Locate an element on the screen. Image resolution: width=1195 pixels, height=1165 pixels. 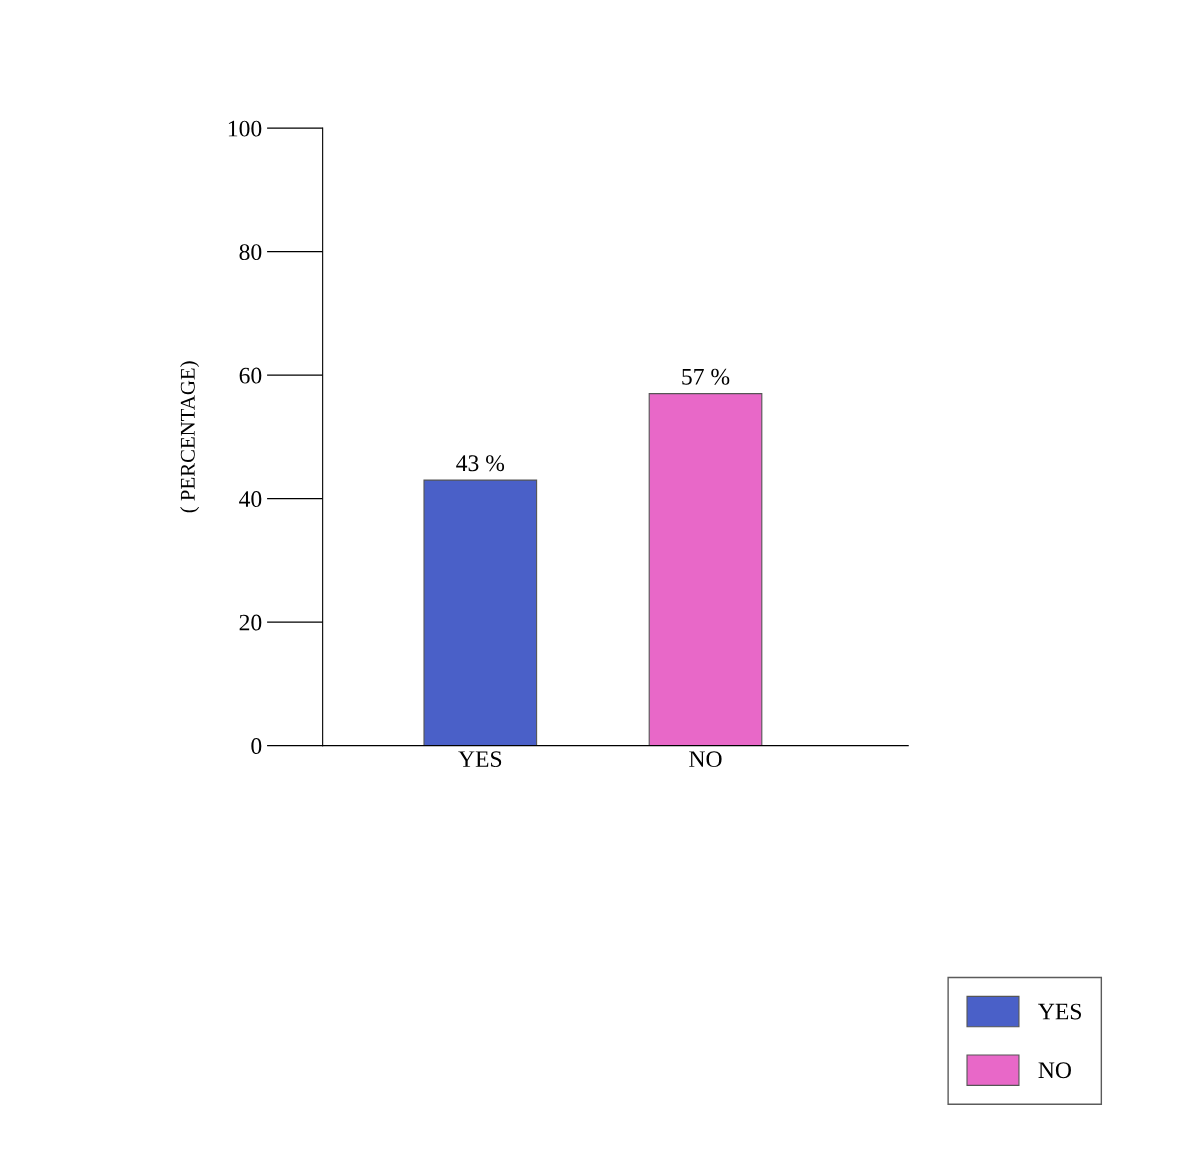
y-tick-label: 20 is located at coordinates (250, 622).